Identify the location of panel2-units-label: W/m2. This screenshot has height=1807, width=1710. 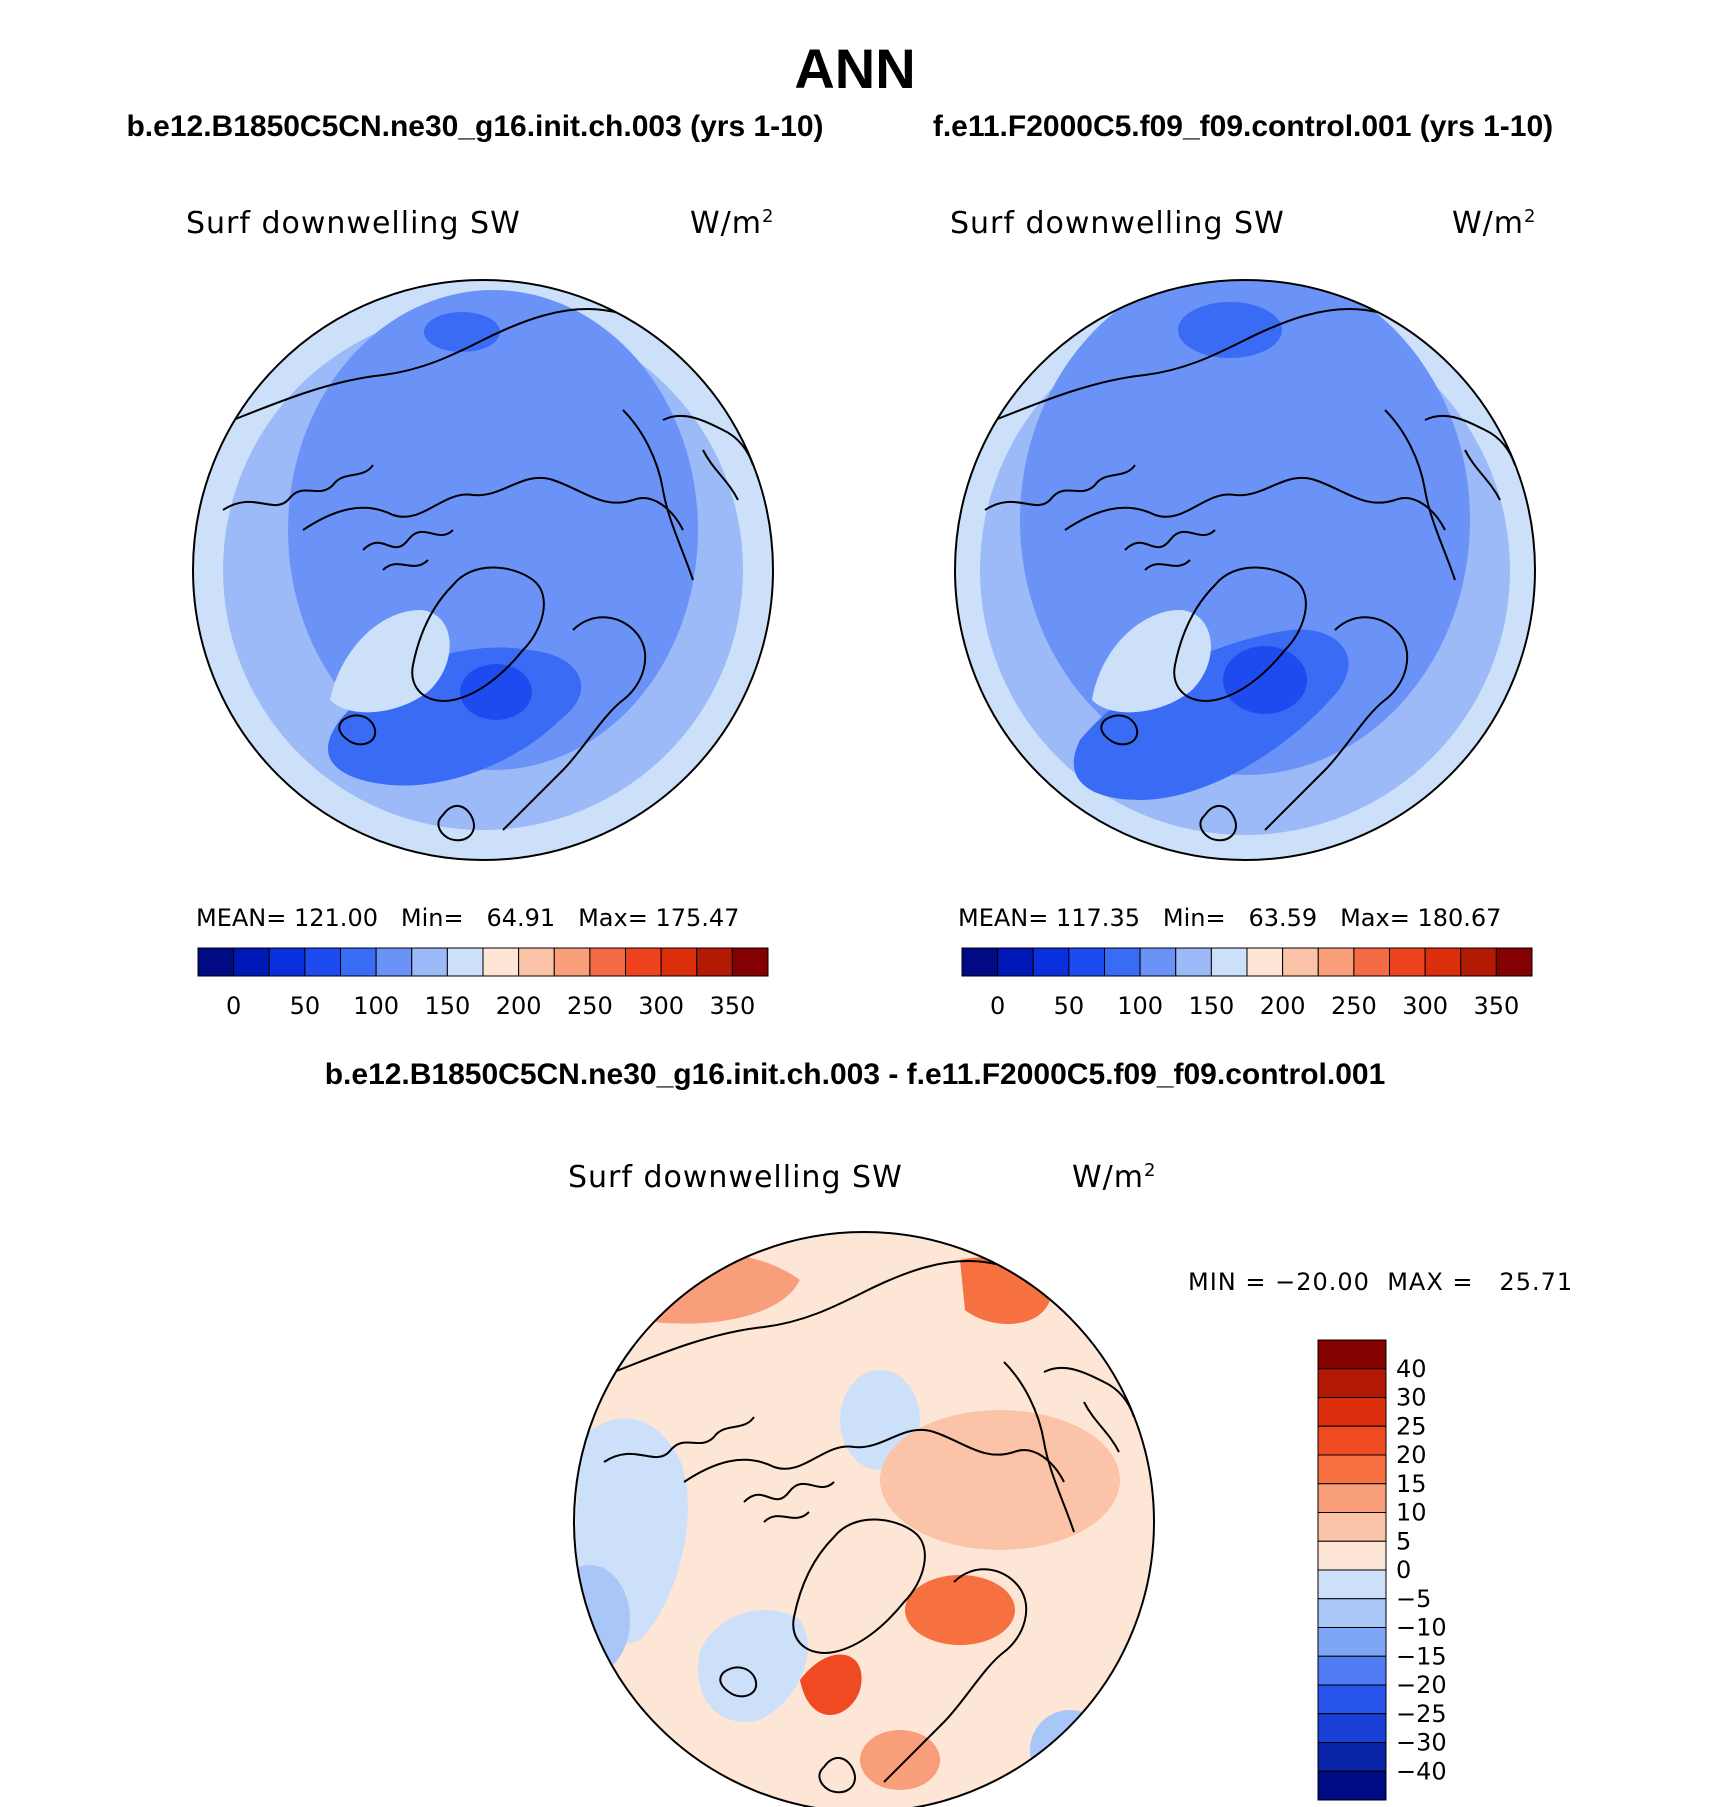
(1494, 223).